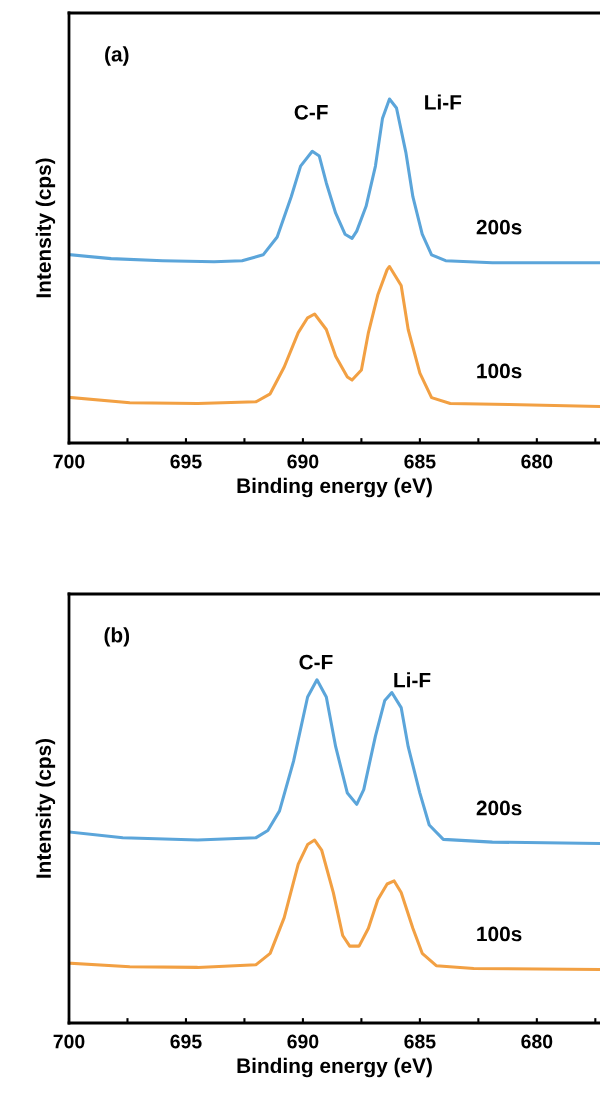 The width and height of the screenshot is (600, 1099). Describe the element at coordinates (117, 637) in the screenshot. I see `text: (b)` at that location.